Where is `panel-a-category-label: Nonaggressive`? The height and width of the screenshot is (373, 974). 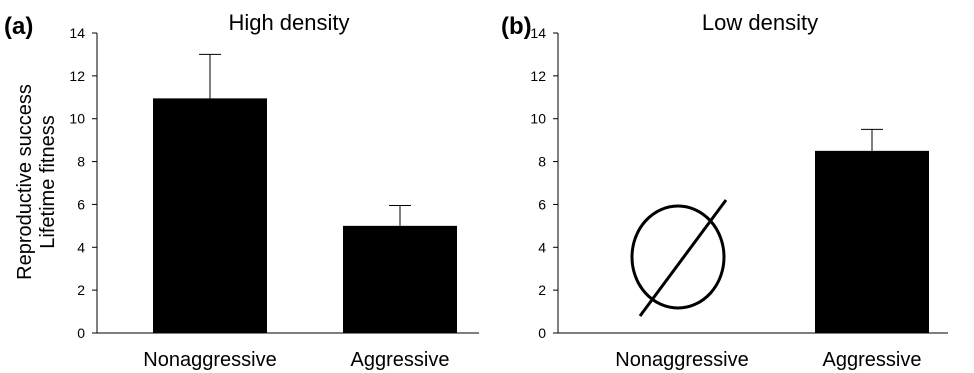
panel-a-category-label: Nonaggressive is located at coordinates (209, 360).